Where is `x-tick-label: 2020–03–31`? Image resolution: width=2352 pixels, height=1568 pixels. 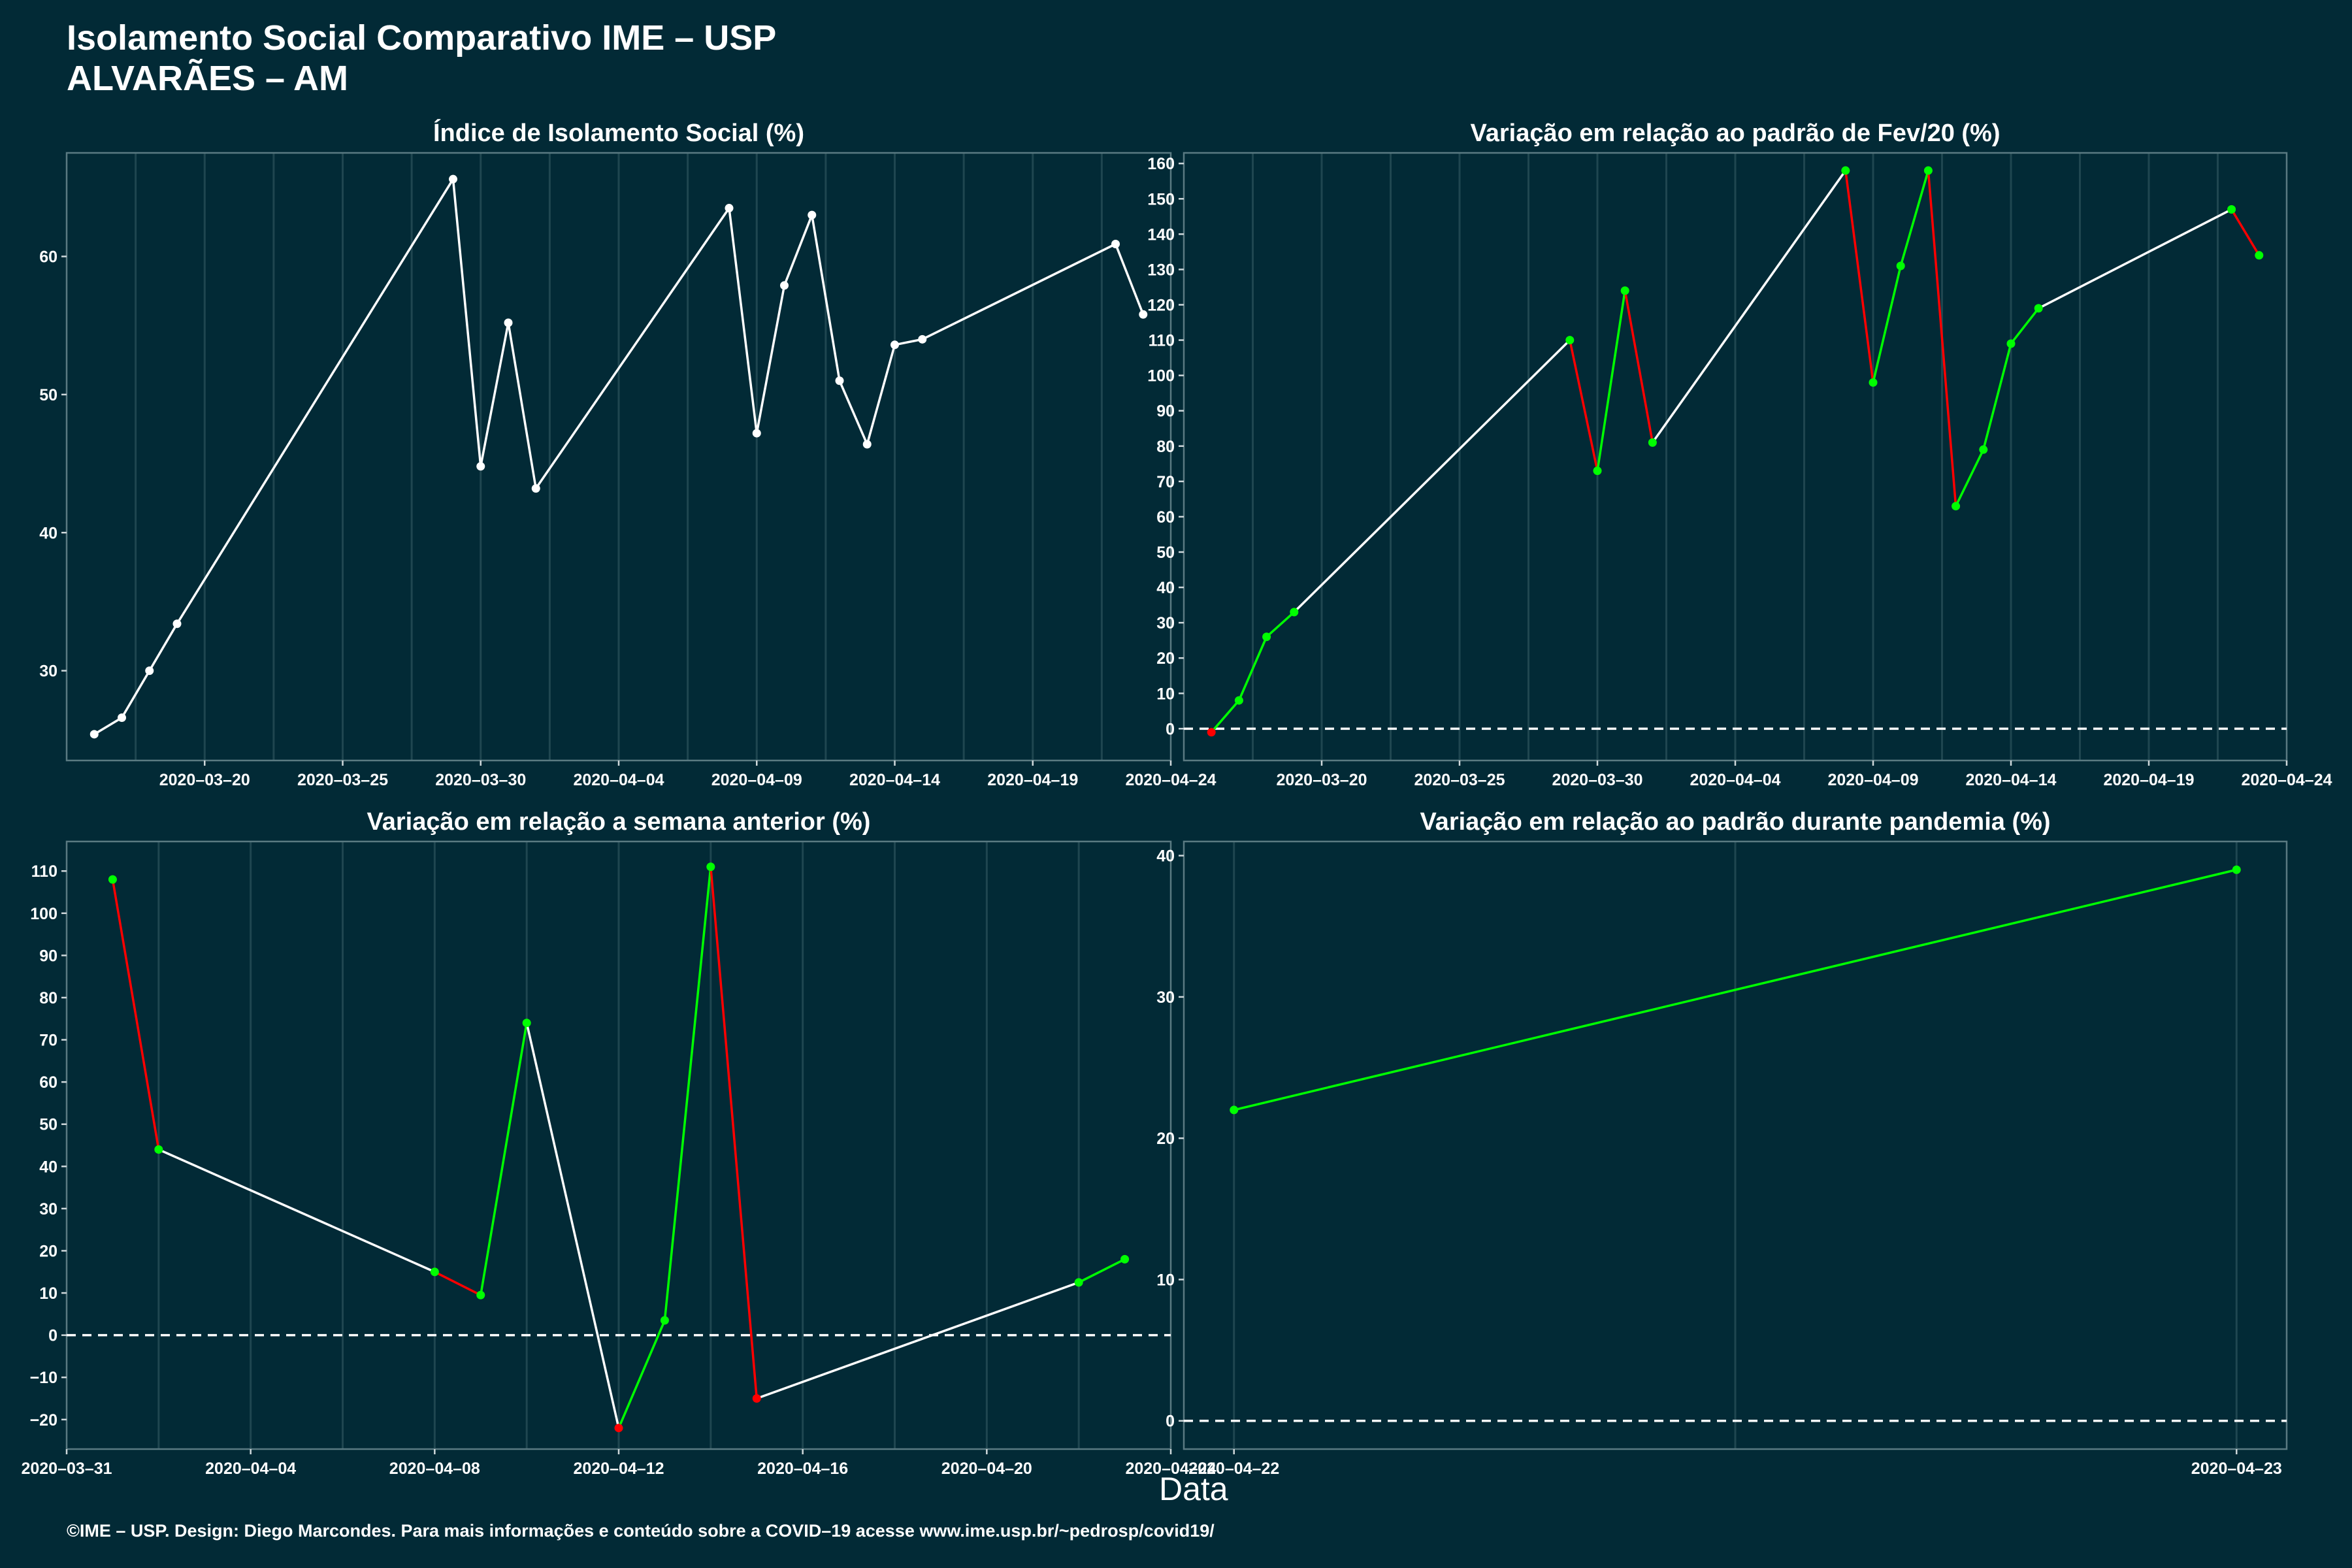 x-tick-label: 2020–03–31 is located at coordinates (66, 1469).